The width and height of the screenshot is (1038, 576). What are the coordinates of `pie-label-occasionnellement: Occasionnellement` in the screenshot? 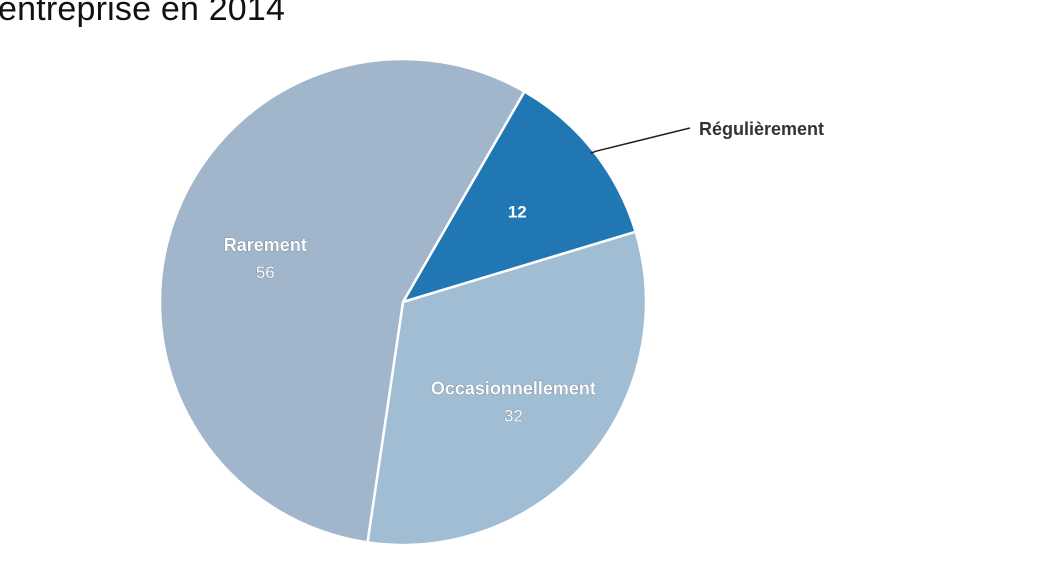 It's located at (513, 388).